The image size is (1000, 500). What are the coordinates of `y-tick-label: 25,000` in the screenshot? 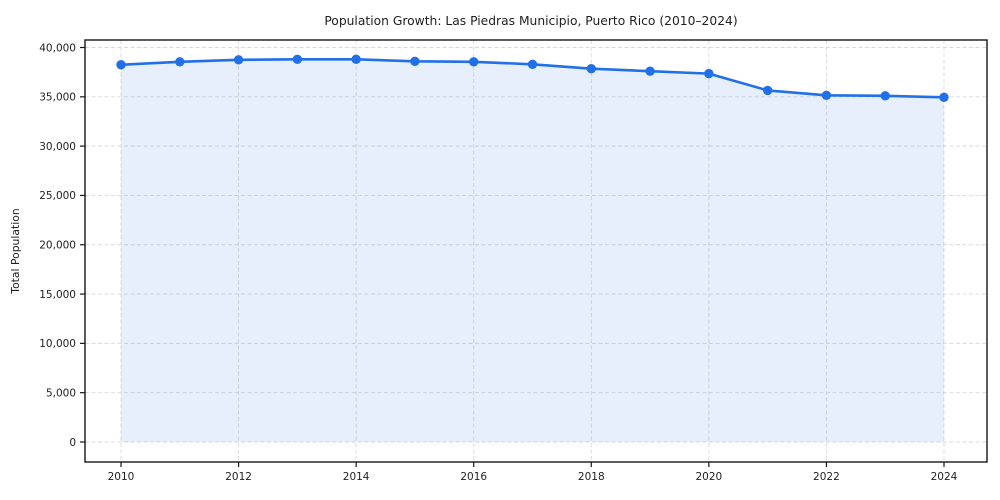 It's located at (57, 196).